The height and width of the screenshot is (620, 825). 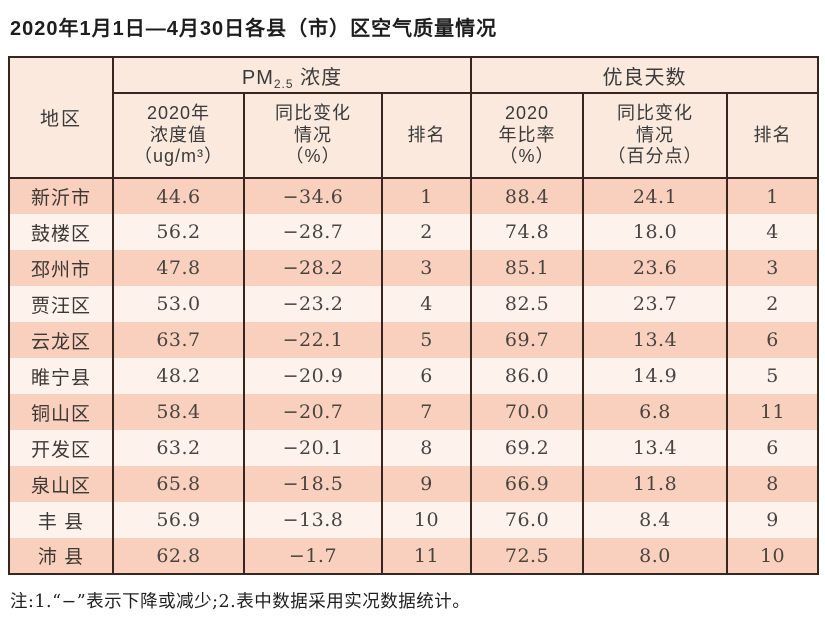 What do you see at coordinates (773, 412) in the screenshot?
I see `days-rank-cell: 11` at bounding box center [773, 412].